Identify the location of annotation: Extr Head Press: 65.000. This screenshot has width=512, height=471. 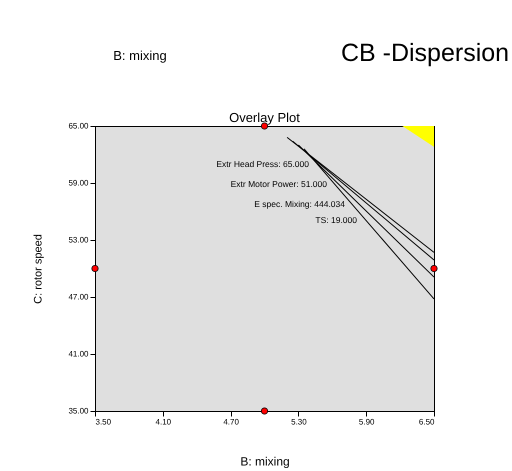
(263, 164).